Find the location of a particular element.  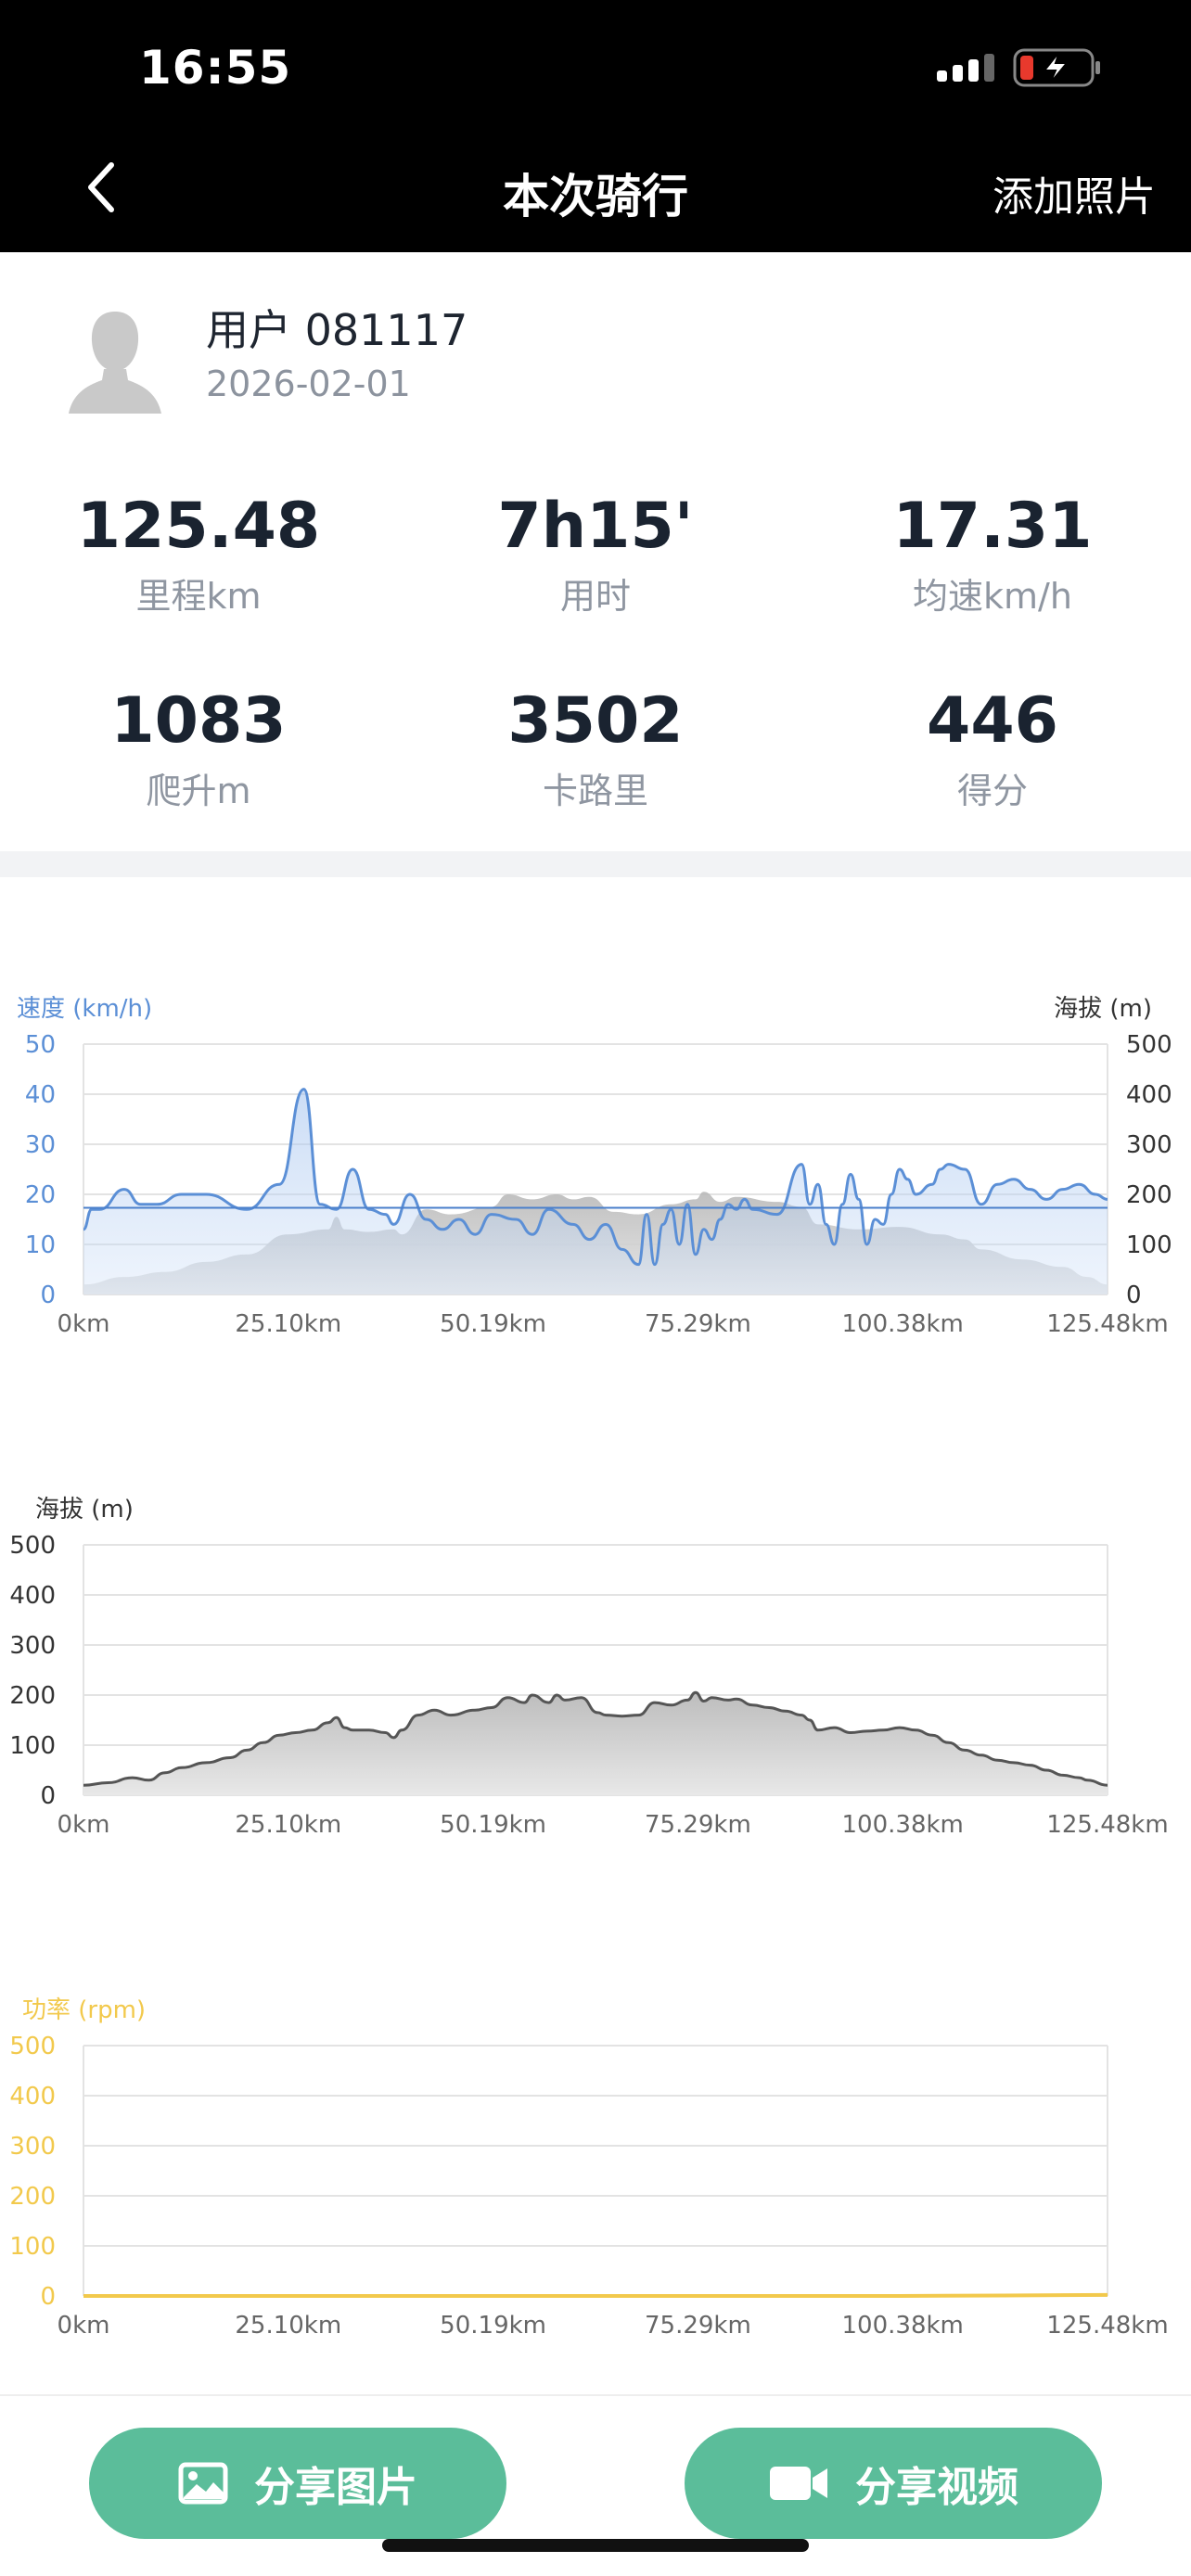

share-image-button: 分享图片 is located at coordinates (297, 2484).